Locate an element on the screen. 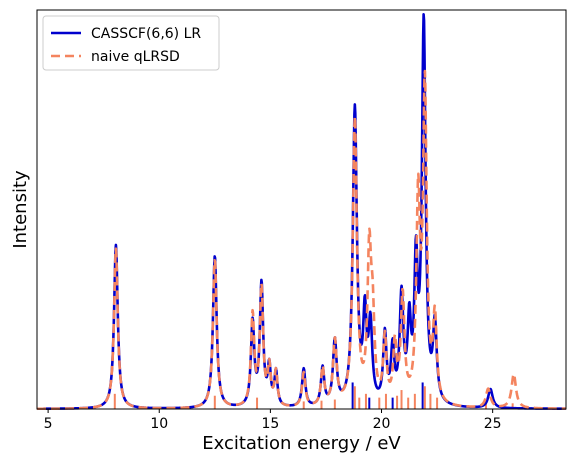  x-tick-label-1: 10 is located at coordinates (159, 424).